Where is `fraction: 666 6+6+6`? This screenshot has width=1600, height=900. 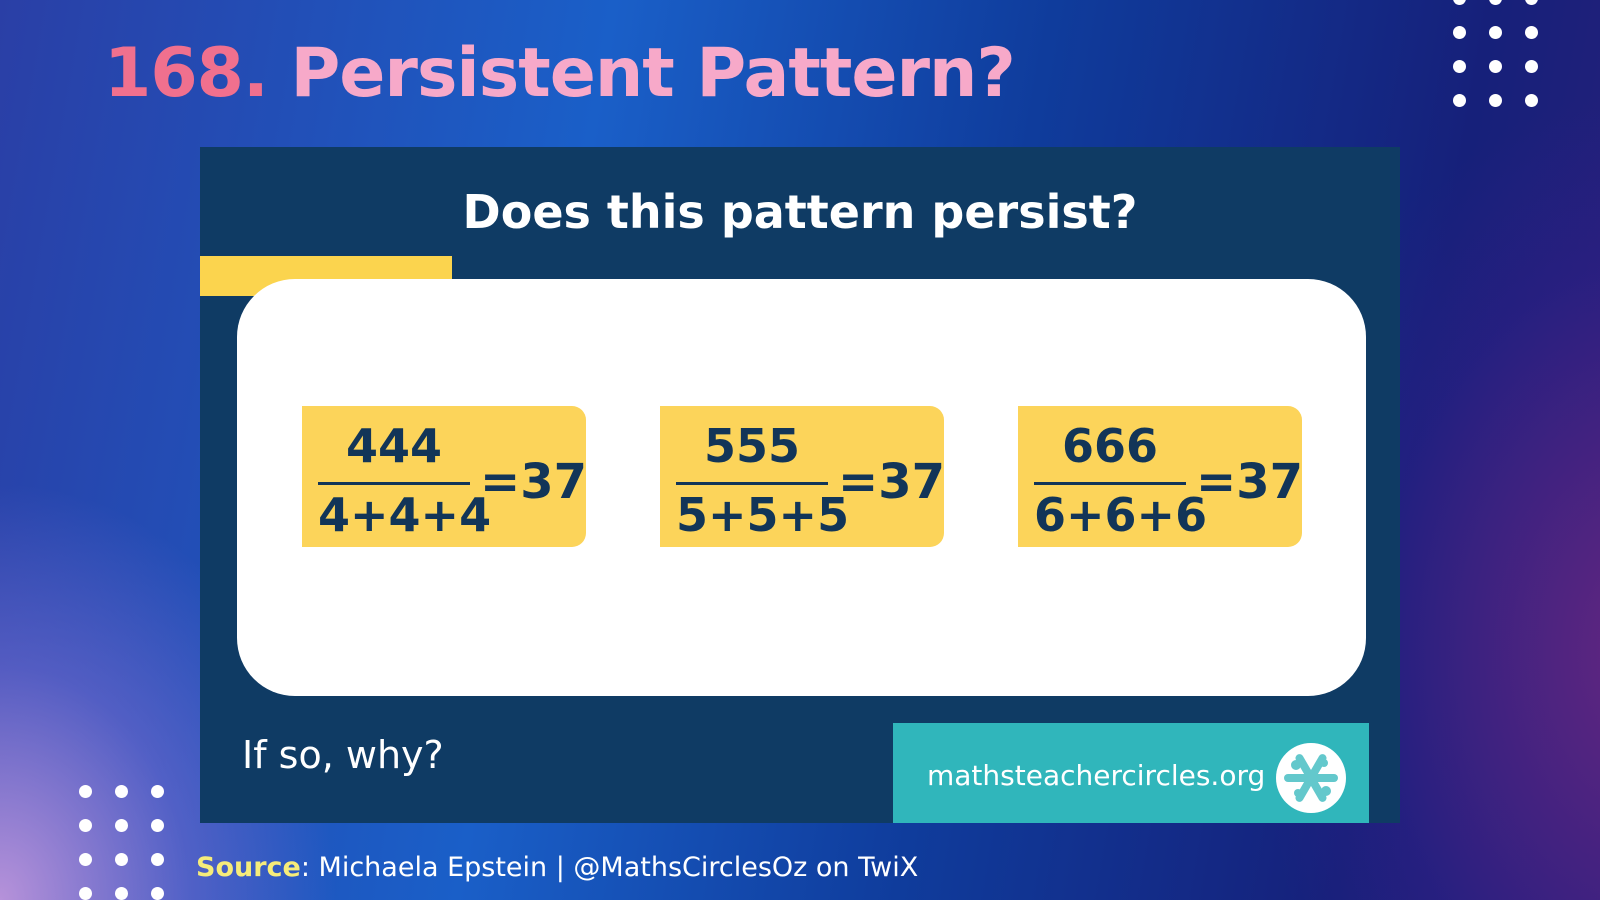
fraction: 666 6+6+6 is located at coordinates (1121, 480).